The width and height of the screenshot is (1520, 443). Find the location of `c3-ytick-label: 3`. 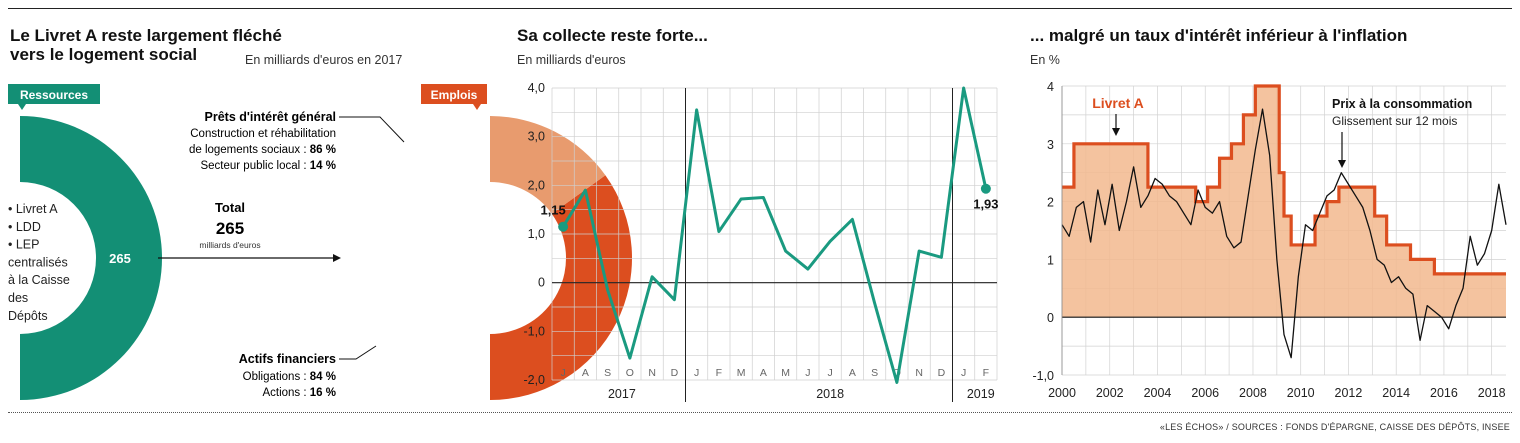

c3-ytick-label: 3 is located at coordinates (1050, 145).